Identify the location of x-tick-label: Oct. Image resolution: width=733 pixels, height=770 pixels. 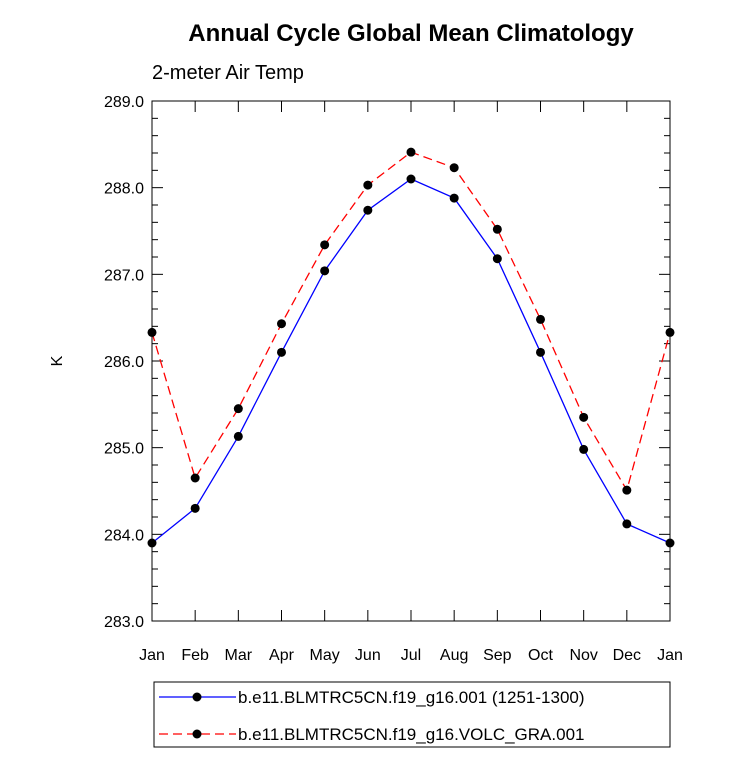
(540, 655).